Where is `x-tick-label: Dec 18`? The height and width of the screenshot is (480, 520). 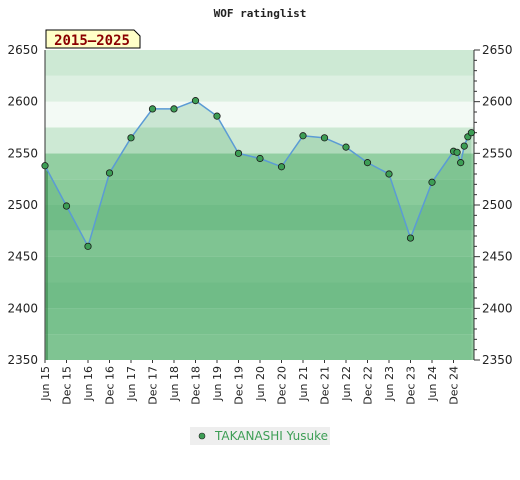
x-tick-label: Dec 18 is located at coordinates (196, 385).